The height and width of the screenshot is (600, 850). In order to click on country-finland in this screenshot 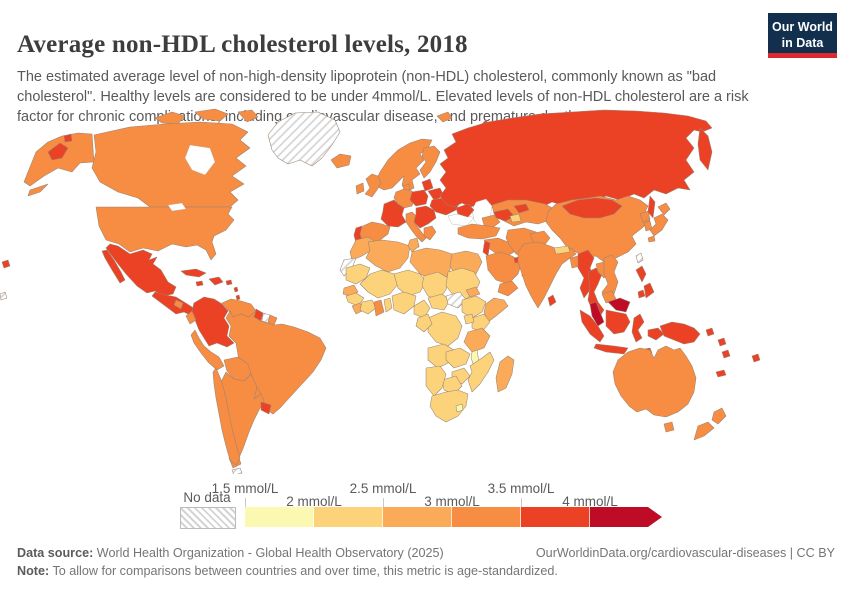, I will do `click(430, 162)`.